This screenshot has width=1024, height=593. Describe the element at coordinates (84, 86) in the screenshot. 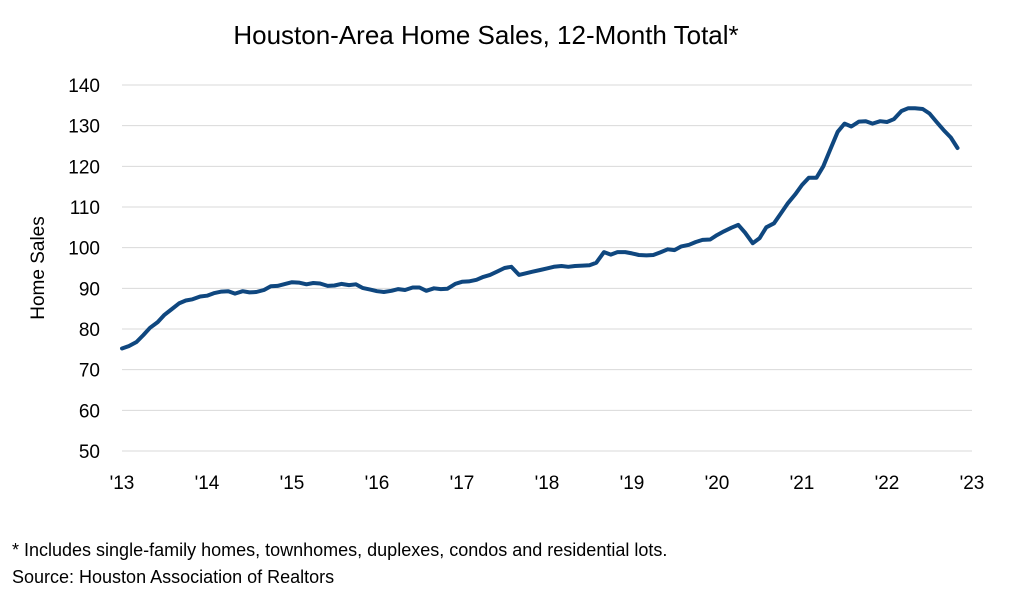

I see `y-tick-label: 140` at that location.